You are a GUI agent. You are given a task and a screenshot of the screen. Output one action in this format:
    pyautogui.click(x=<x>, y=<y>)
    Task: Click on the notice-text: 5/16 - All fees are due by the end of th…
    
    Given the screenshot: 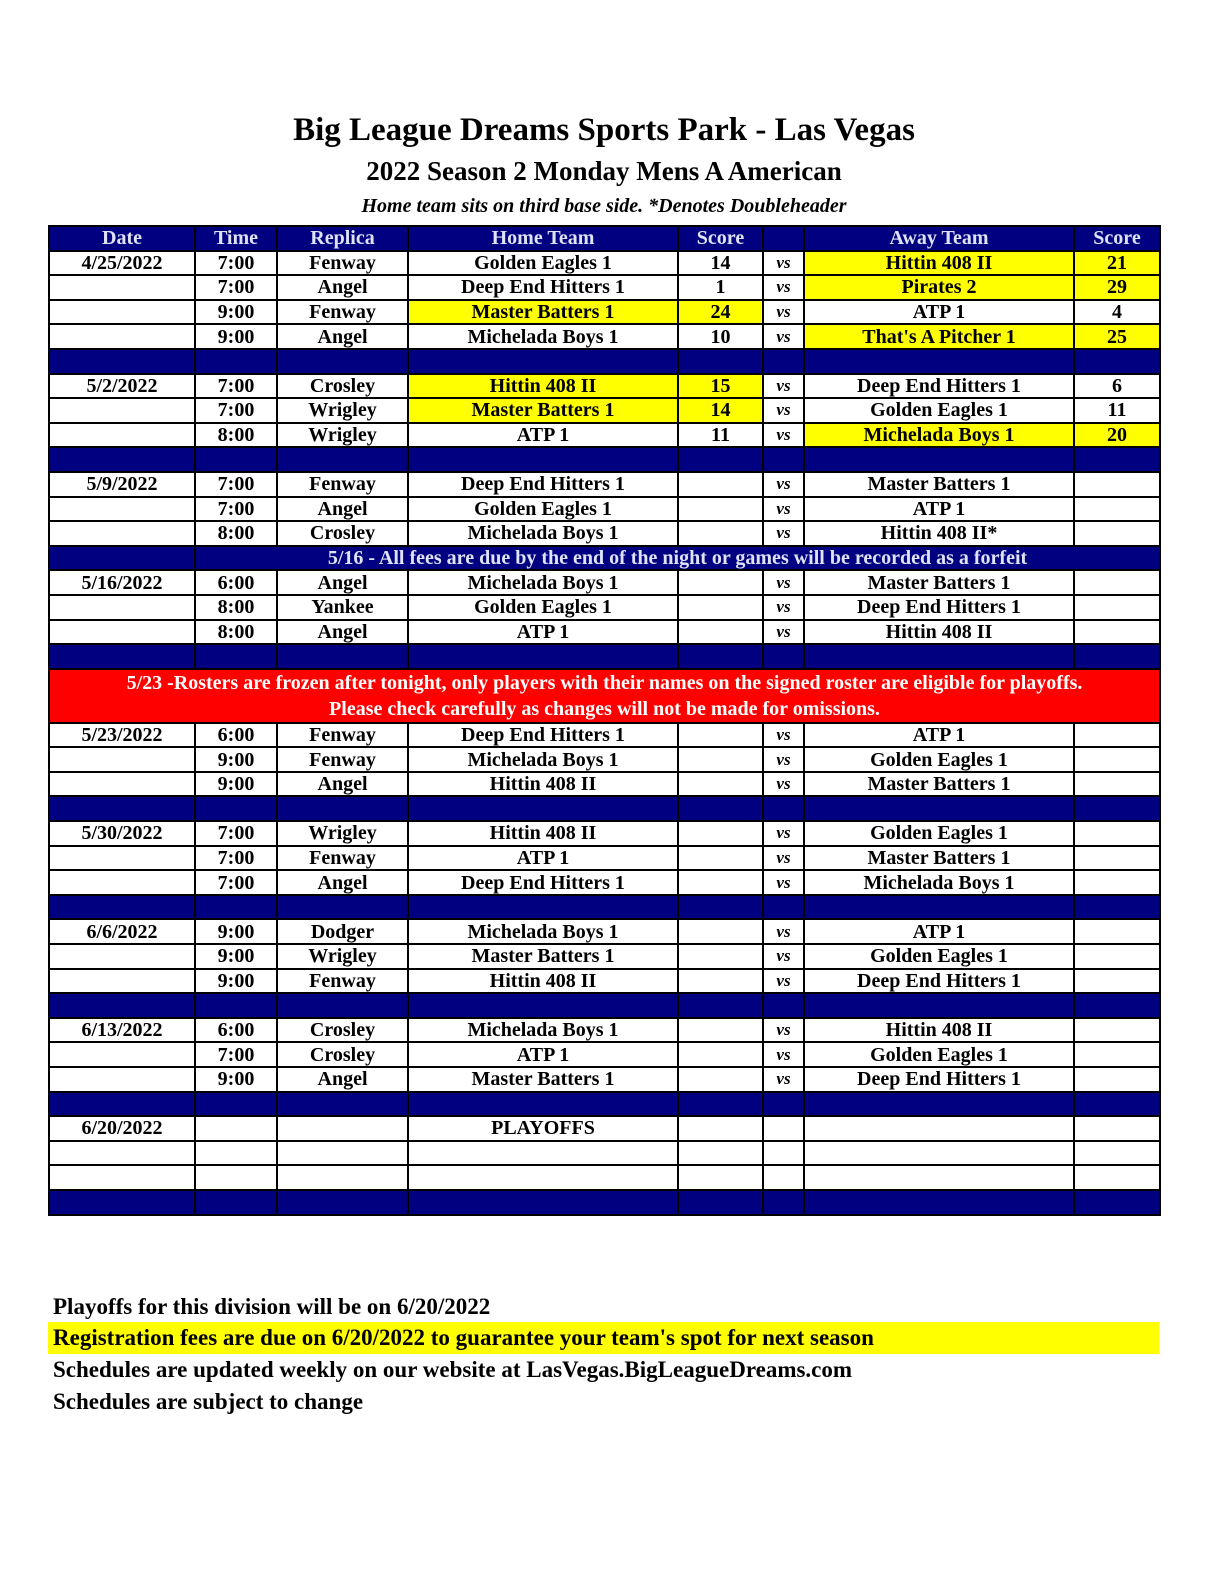 What is the action you would take?
    pyautogui.click(x=677, y=558)
    